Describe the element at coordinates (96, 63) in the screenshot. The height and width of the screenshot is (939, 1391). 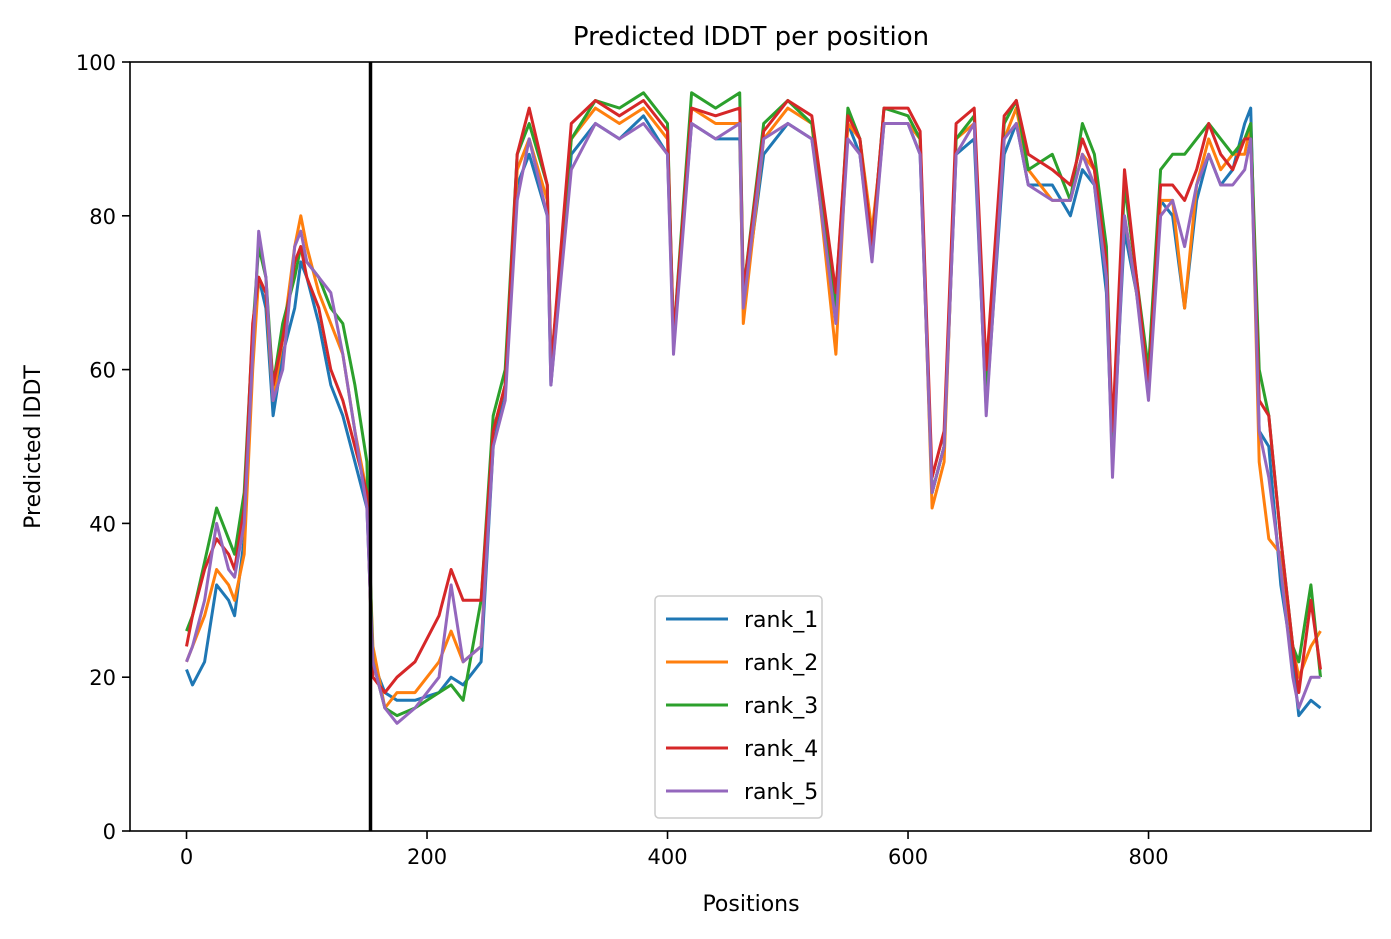
I see `y-tick-label: 100` at that location.